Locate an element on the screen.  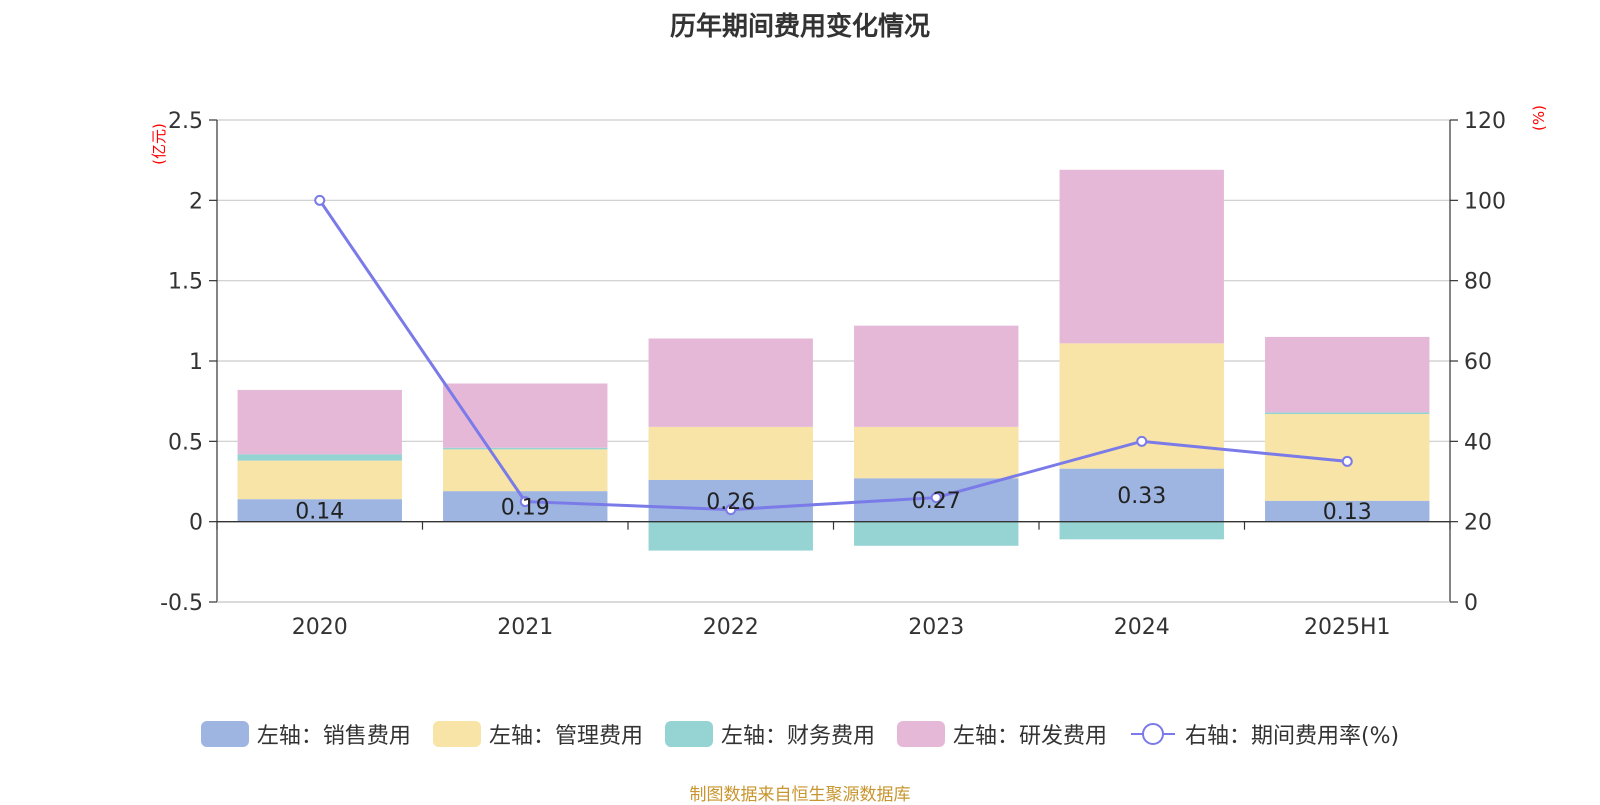
legend-item: 左轴：财务费用 is located at coordinates (769, 734).